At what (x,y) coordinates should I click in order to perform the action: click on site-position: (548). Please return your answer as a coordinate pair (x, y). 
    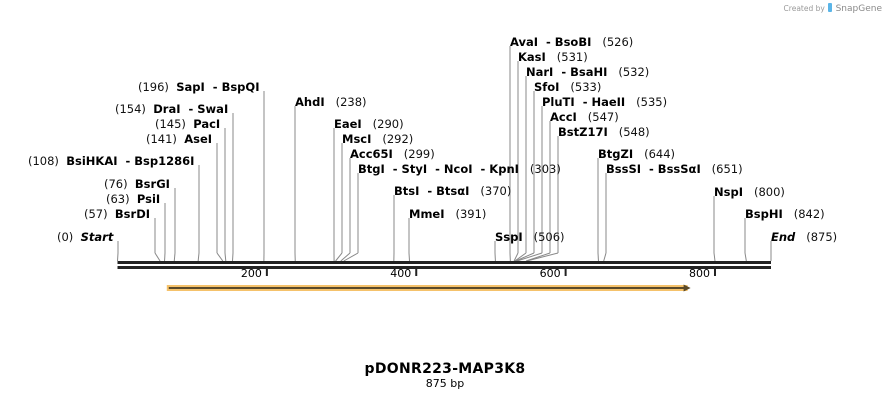
    Looking at the image, I should click on (628, 132).